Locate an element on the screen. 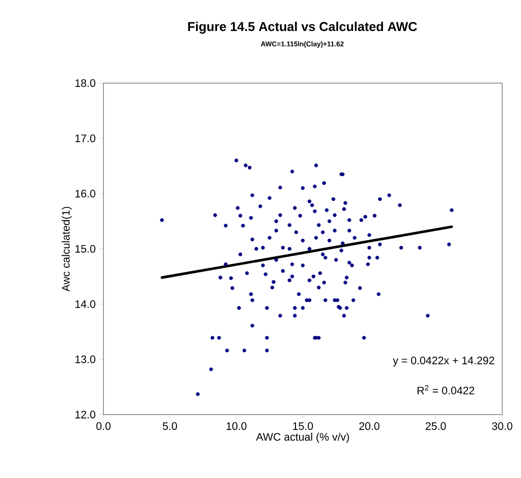  annotation: R$^{2}$ = 0.0422 is located at coordinates (446, 389).